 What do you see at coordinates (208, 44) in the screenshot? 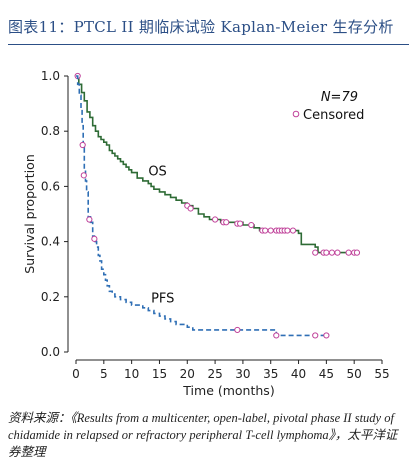
I see `title-divider` at bounding box center [208, 44].